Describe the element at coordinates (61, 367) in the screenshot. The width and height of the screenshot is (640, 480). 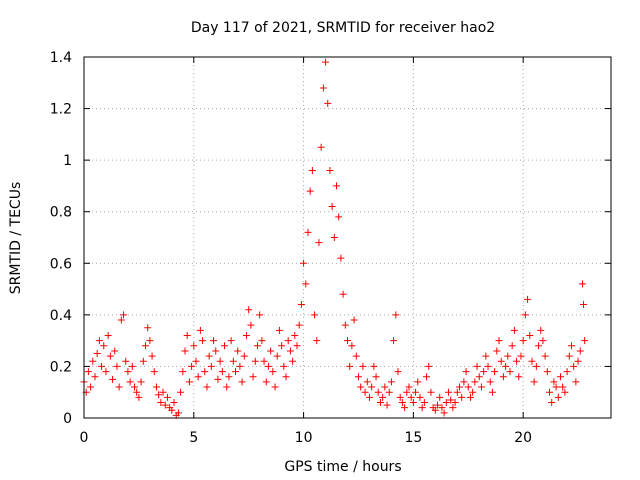
I see `y-tick-label: 0.2` at that location.